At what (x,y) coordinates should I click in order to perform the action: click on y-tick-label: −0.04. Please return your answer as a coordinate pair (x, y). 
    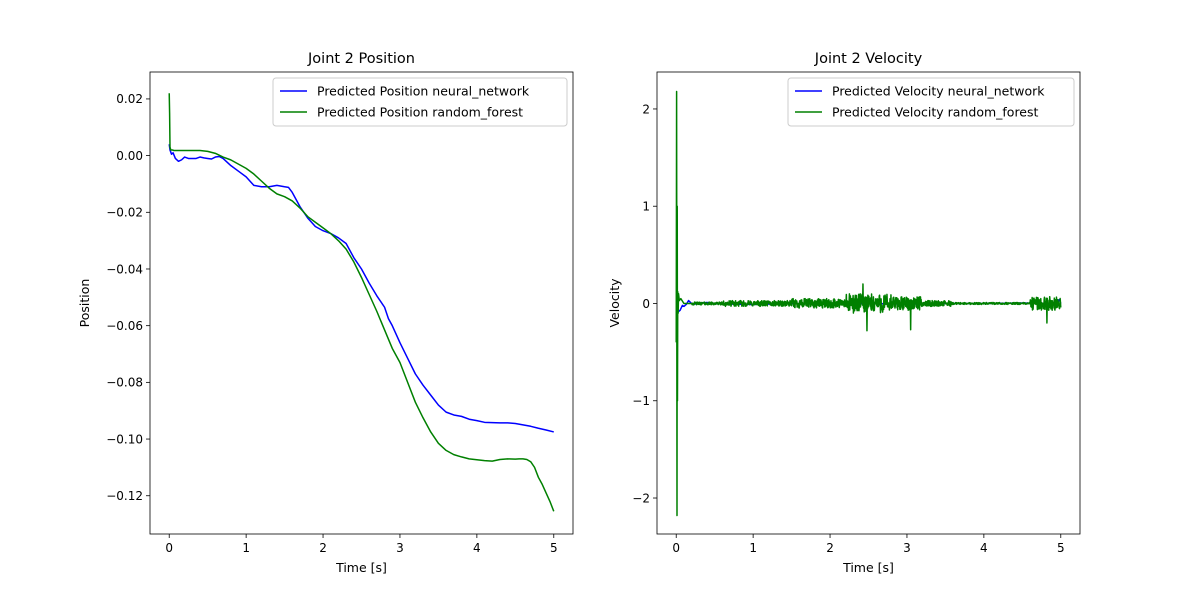
    Looking at the image, I should click on (124, 269).